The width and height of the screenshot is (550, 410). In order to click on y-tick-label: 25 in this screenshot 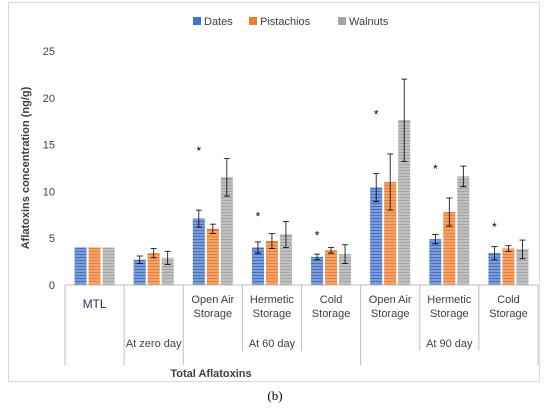, I will do `click(49, 52)`.